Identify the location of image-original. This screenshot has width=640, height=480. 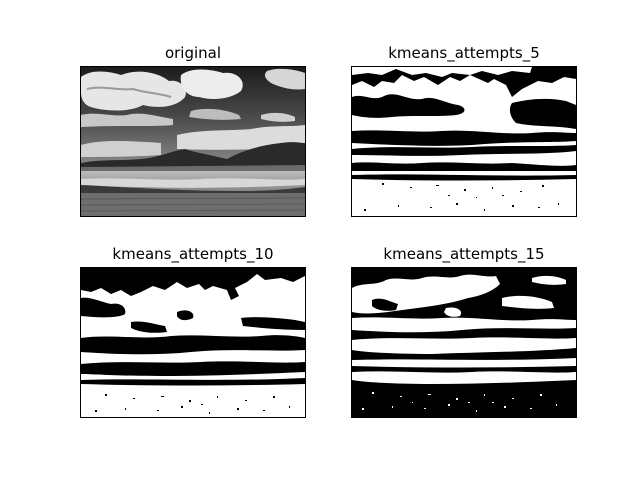
(193, 141).